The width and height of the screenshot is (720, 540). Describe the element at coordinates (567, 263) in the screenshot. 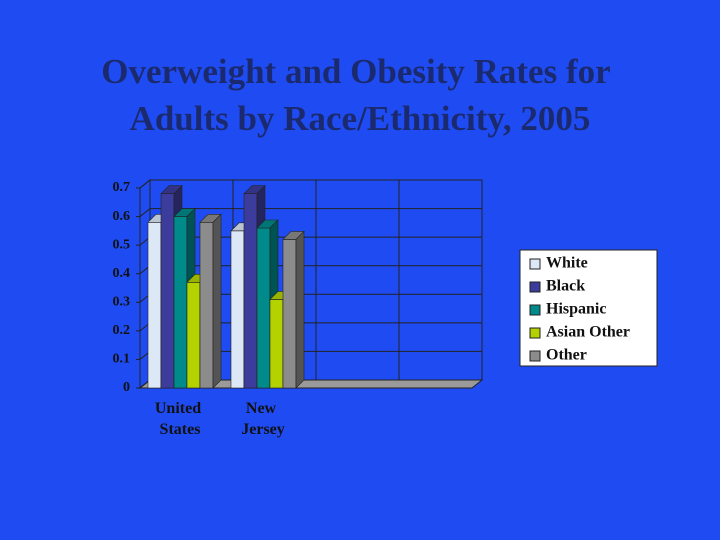

I see `legend-label: White` at that location.